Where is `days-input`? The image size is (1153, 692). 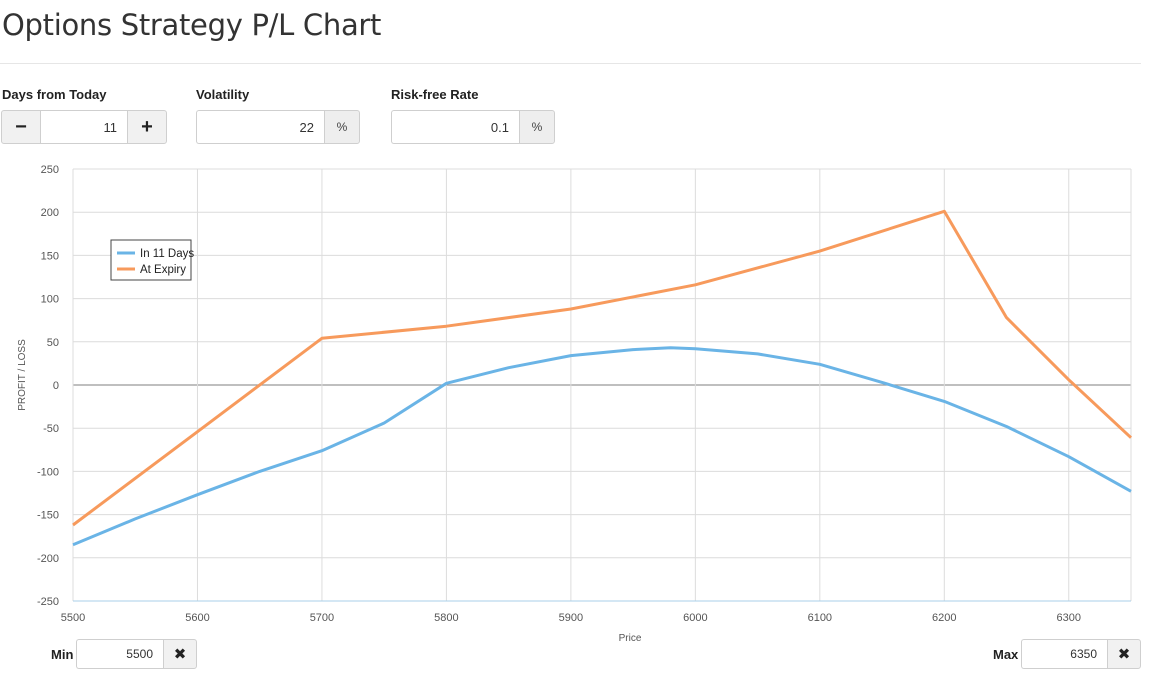
days-input is located at coordinates (84, 127).